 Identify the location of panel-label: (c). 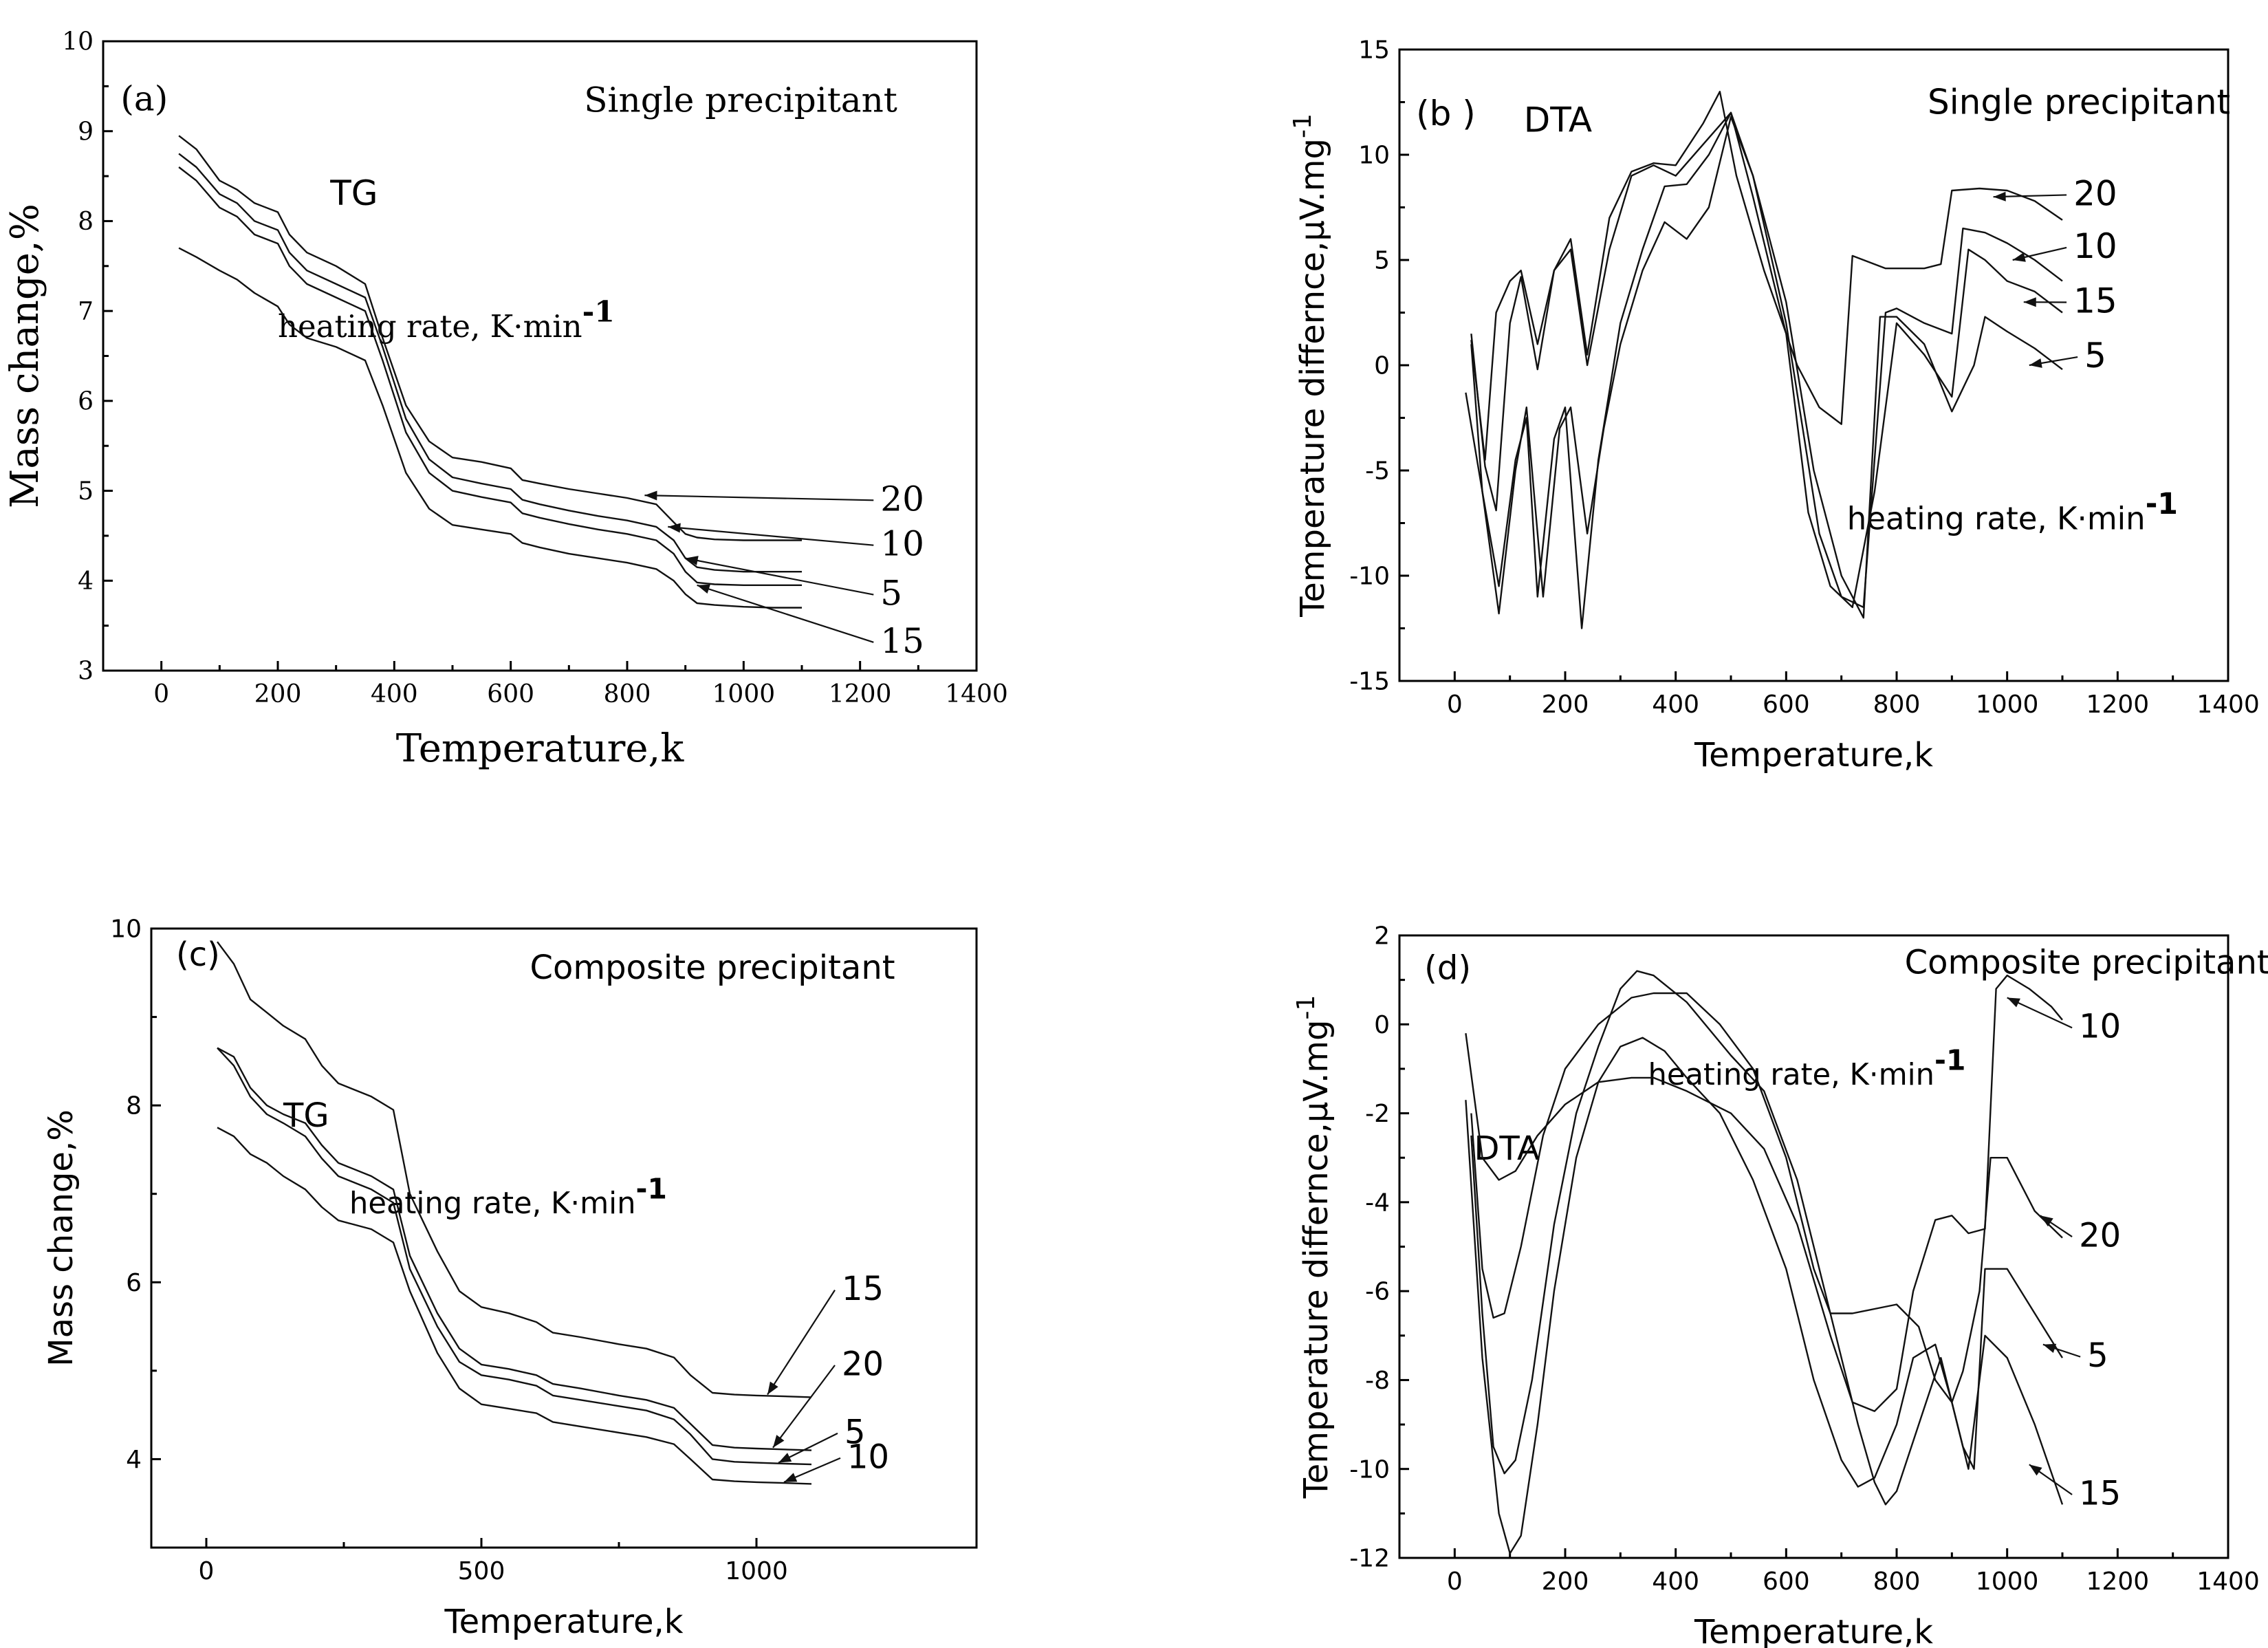
(198, 954).